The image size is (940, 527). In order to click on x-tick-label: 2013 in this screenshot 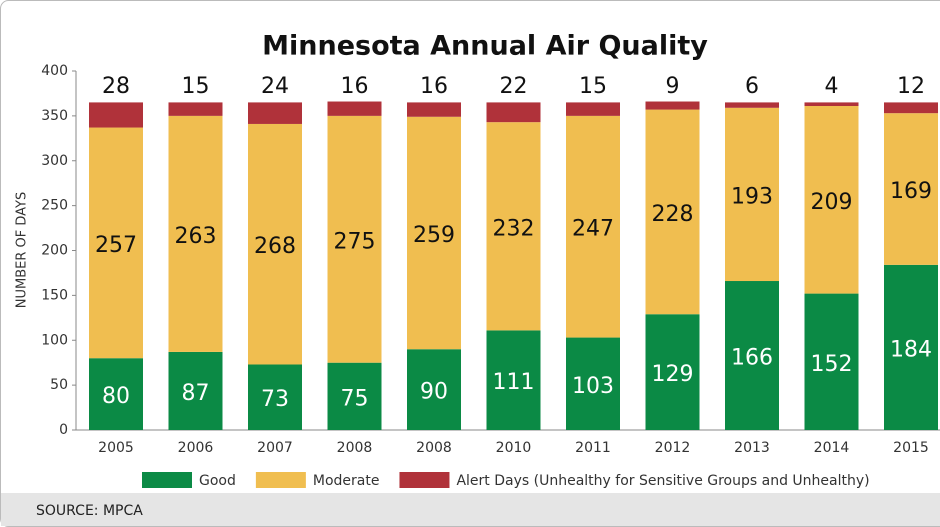, I will do `click(752, 448)`.